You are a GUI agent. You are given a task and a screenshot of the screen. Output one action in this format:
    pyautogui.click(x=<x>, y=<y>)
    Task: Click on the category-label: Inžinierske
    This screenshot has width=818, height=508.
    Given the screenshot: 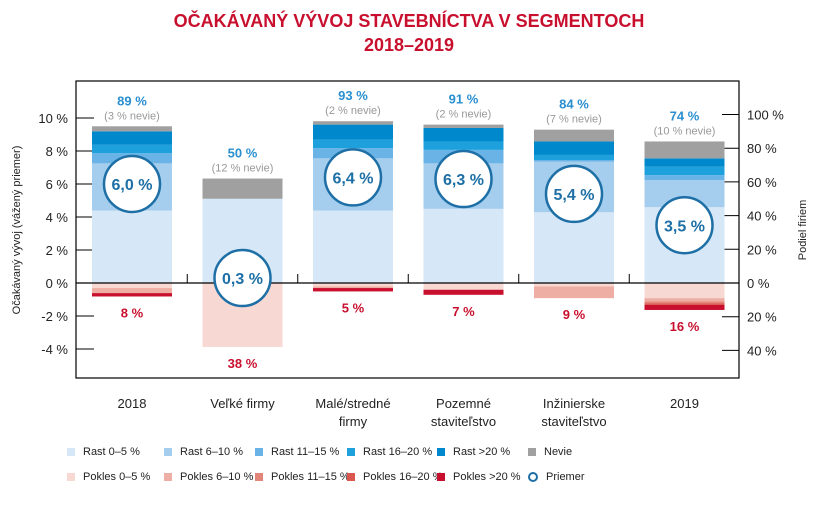 What is the action you would take?
    pyautogui.click(x=574, y=403)
    